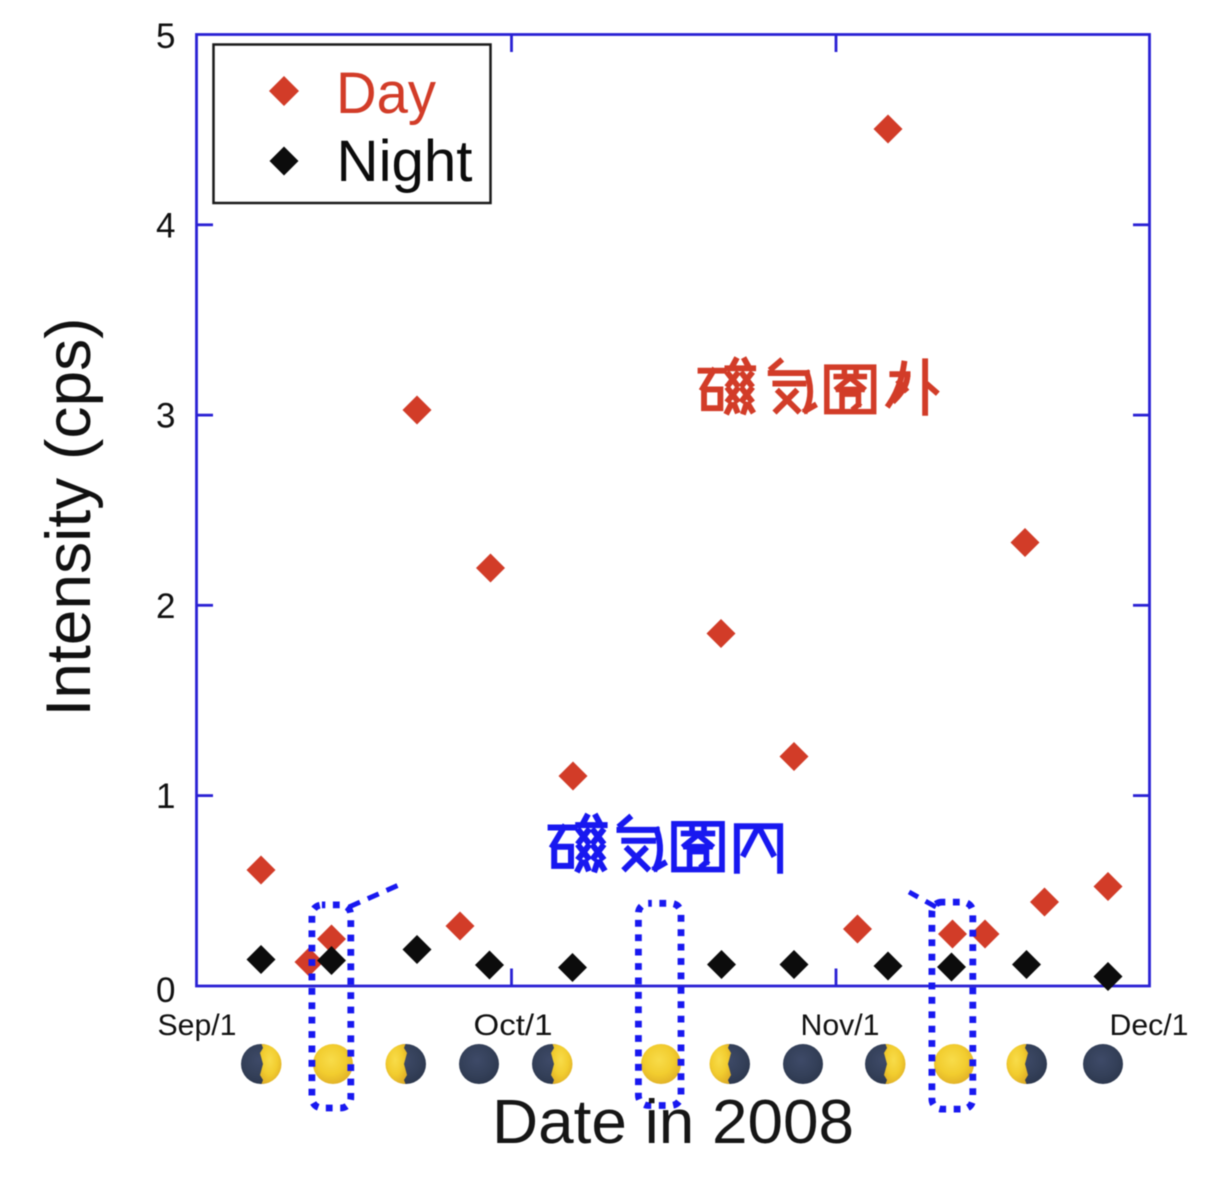 Image resolution: width=1224 pixels, height=1191 pixels. Describe the element at coordinates (165, 416) in the screenshot. I see `svg-text: 3` at that location.